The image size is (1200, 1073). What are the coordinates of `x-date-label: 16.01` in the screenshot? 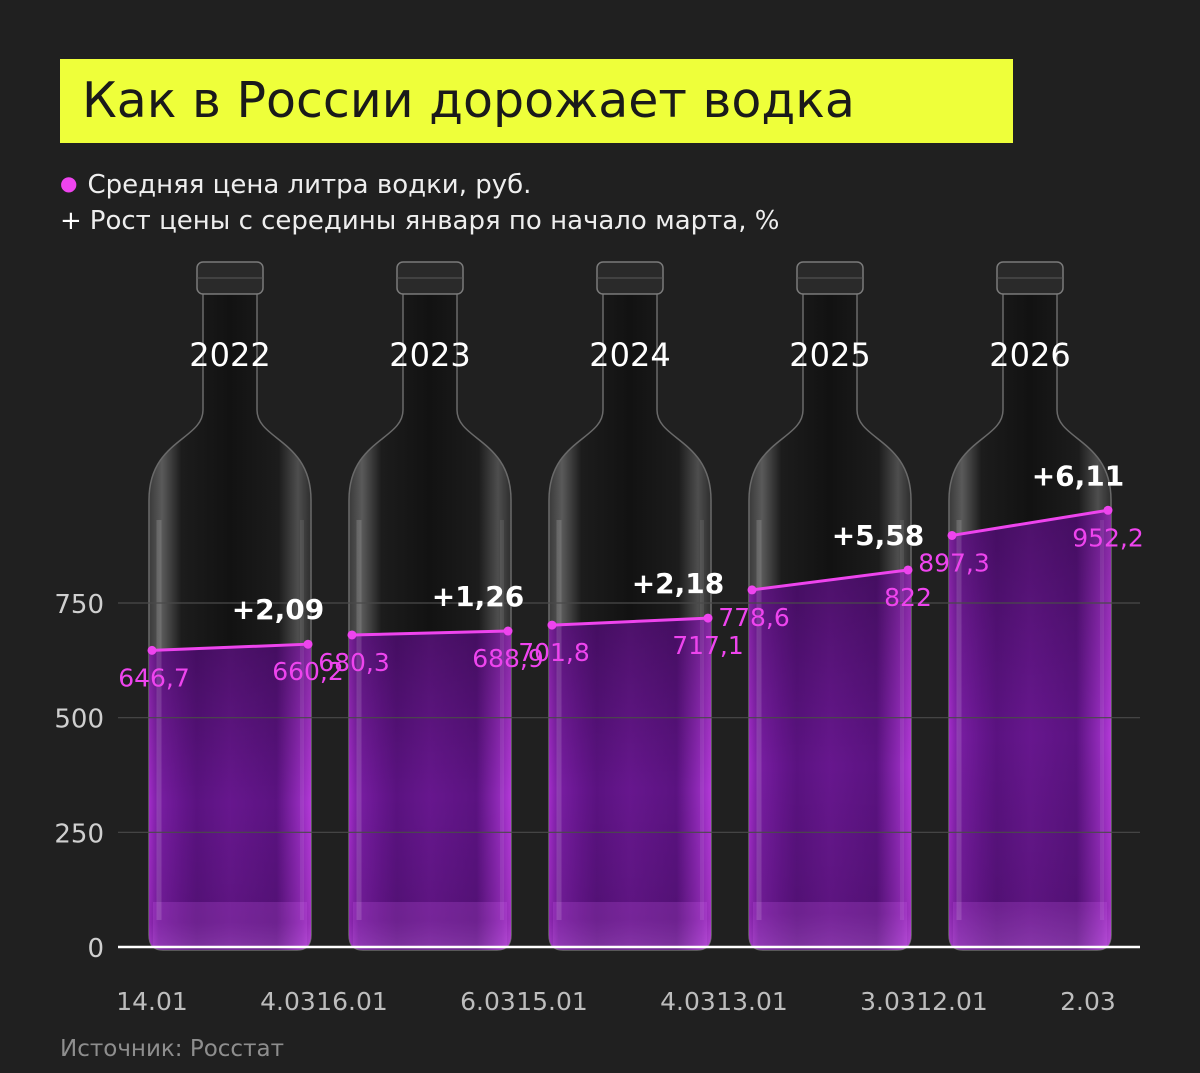 It's located at (352, 1001).